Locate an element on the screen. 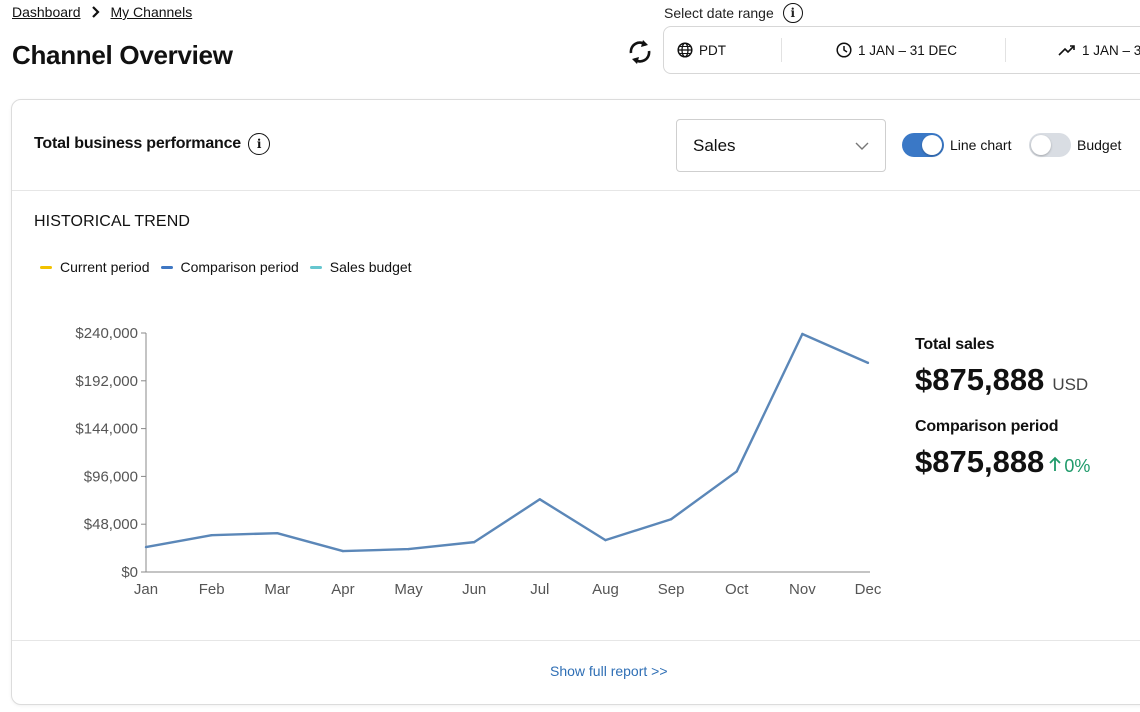 The height and width of the screenshot is (712, 1140). breadcrumb-dashboard-link: Dashboard is located at coordinates (46, 12).